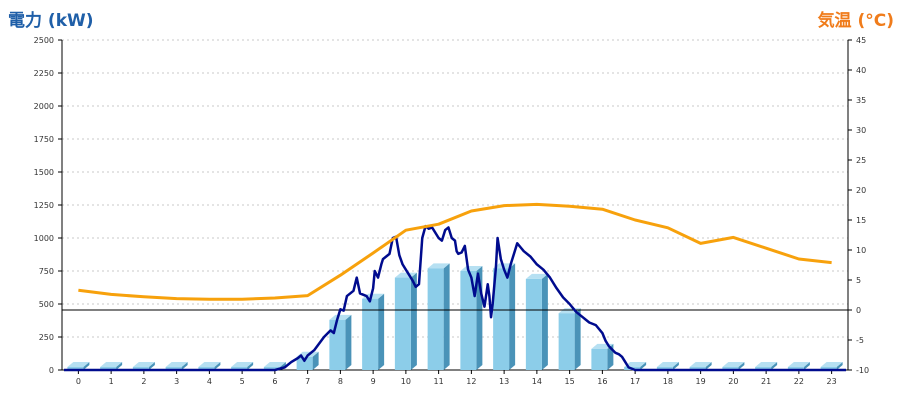 Image resolution: width=900 pixels, height=400 pixels. What do you see at coordinates (635, 381) in the screenshot?
I see `x-tick-label-17: 17` at bounding box center [635, 381].